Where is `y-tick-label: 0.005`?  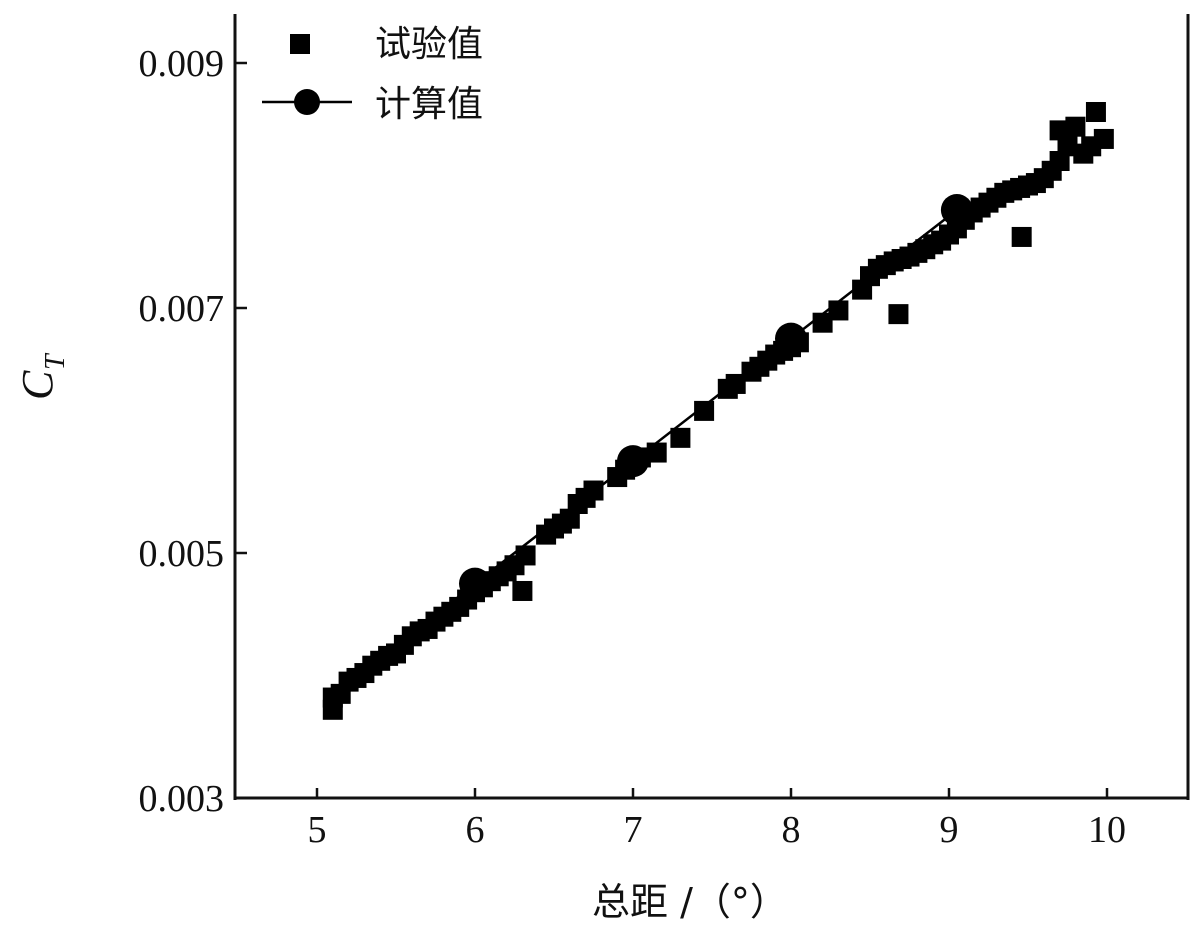
y-tick-label: 0.005 is located at coordinates (182, 554).